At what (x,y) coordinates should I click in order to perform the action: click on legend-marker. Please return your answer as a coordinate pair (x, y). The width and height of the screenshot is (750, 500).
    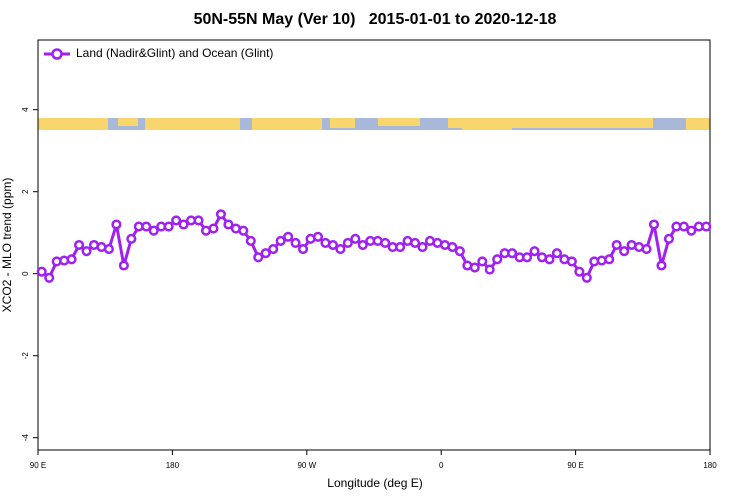
    Looking at the image, I should click on (57, 54).